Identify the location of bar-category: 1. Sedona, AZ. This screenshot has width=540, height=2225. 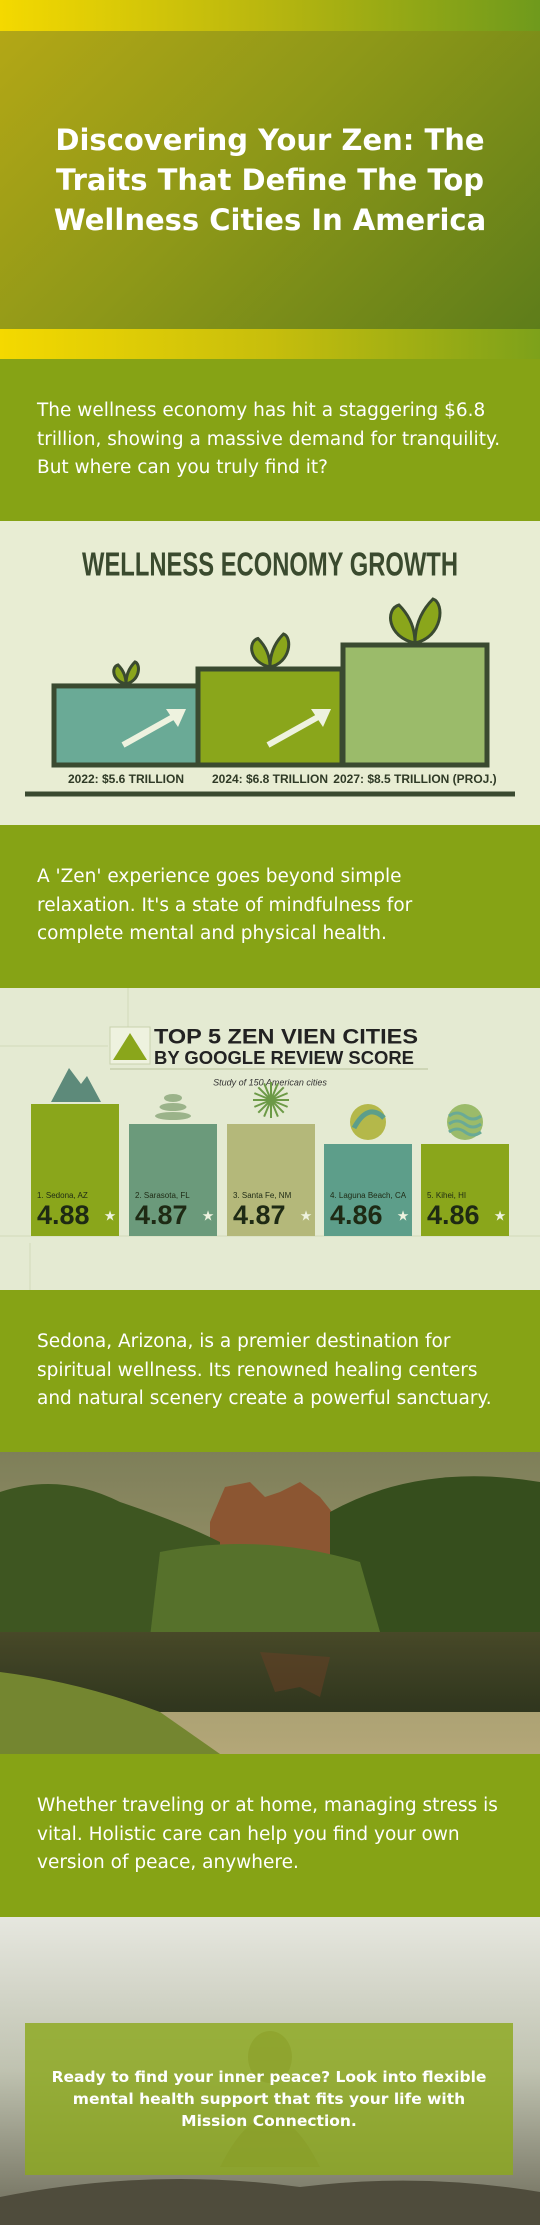
(62, 1195).